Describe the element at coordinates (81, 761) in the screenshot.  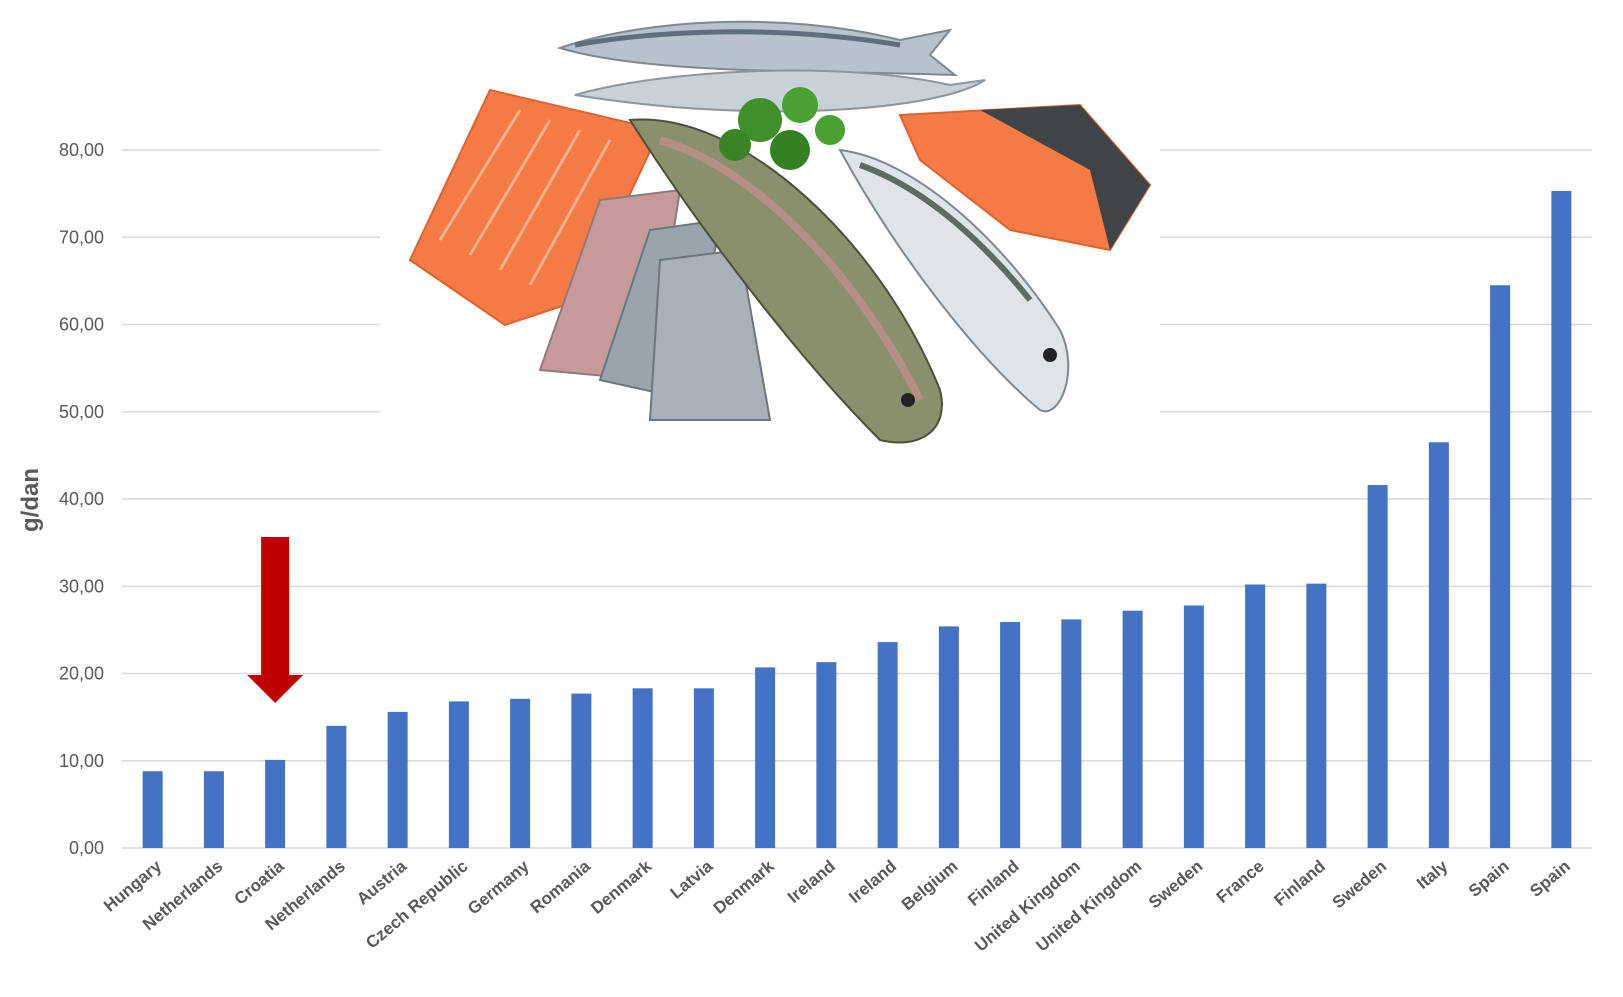
I see `y-tick-label: 10,00` at that location.